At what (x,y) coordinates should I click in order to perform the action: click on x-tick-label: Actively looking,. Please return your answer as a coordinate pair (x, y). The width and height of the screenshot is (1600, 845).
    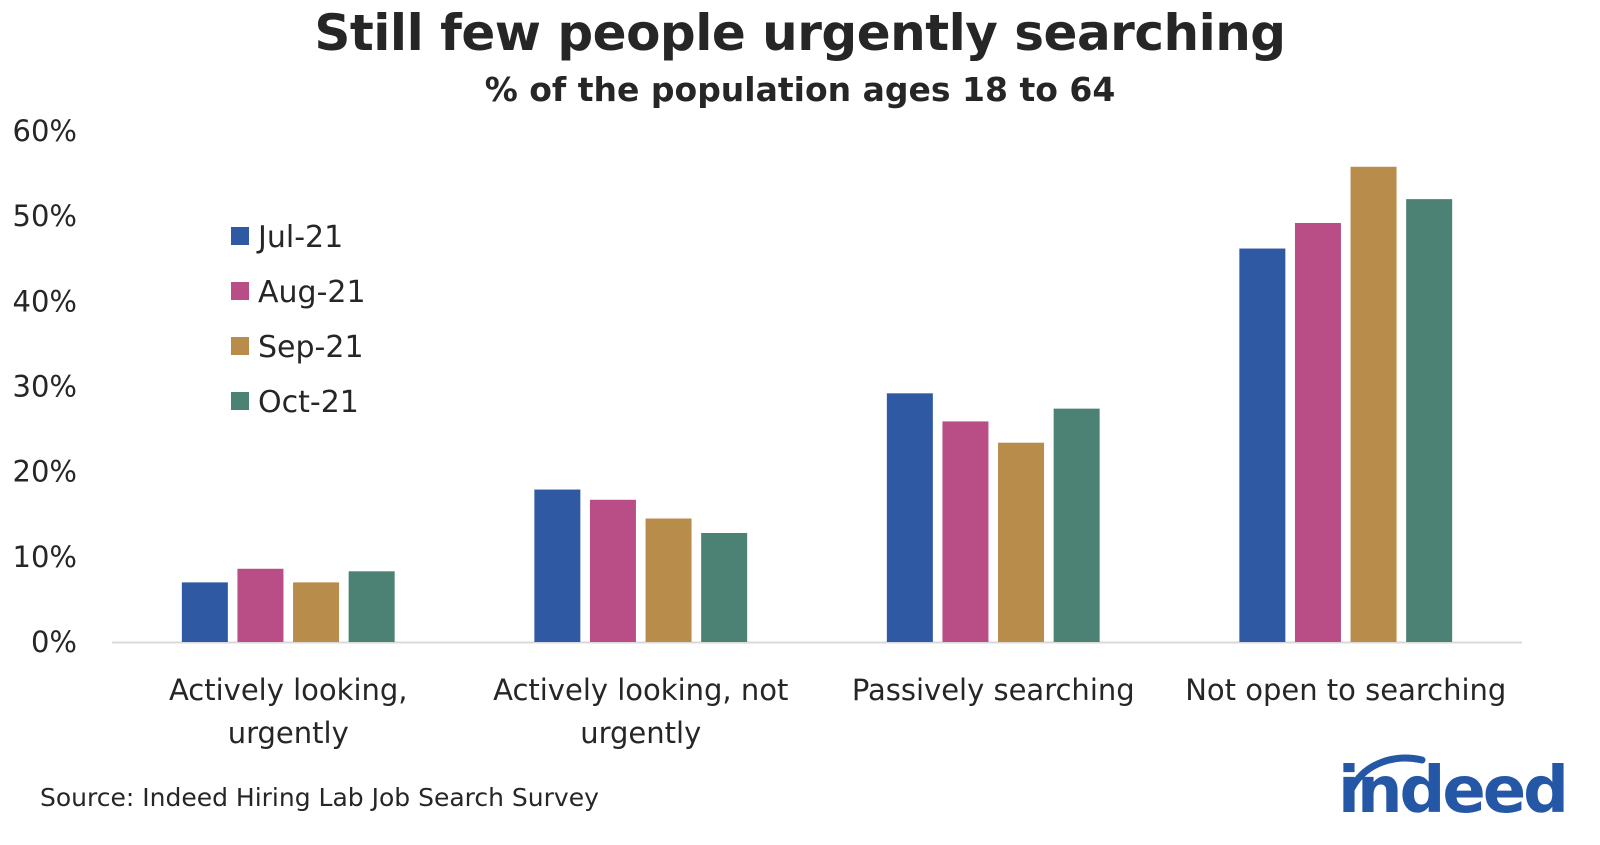
    Looking at the image, I should click on (288, 690).